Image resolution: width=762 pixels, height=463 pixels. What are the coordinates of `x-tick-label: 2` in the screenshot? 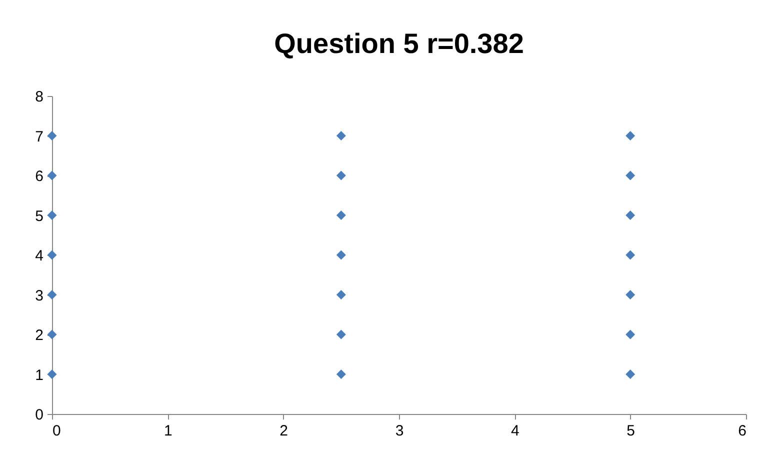 It's located at (284, 431).